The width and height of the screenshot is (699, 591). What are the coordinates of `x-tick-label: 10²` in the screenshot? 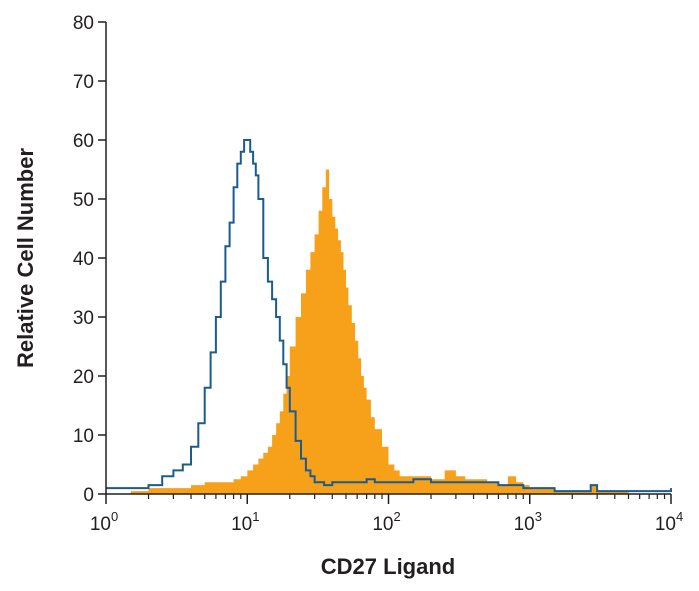 It's located at (386, 522).